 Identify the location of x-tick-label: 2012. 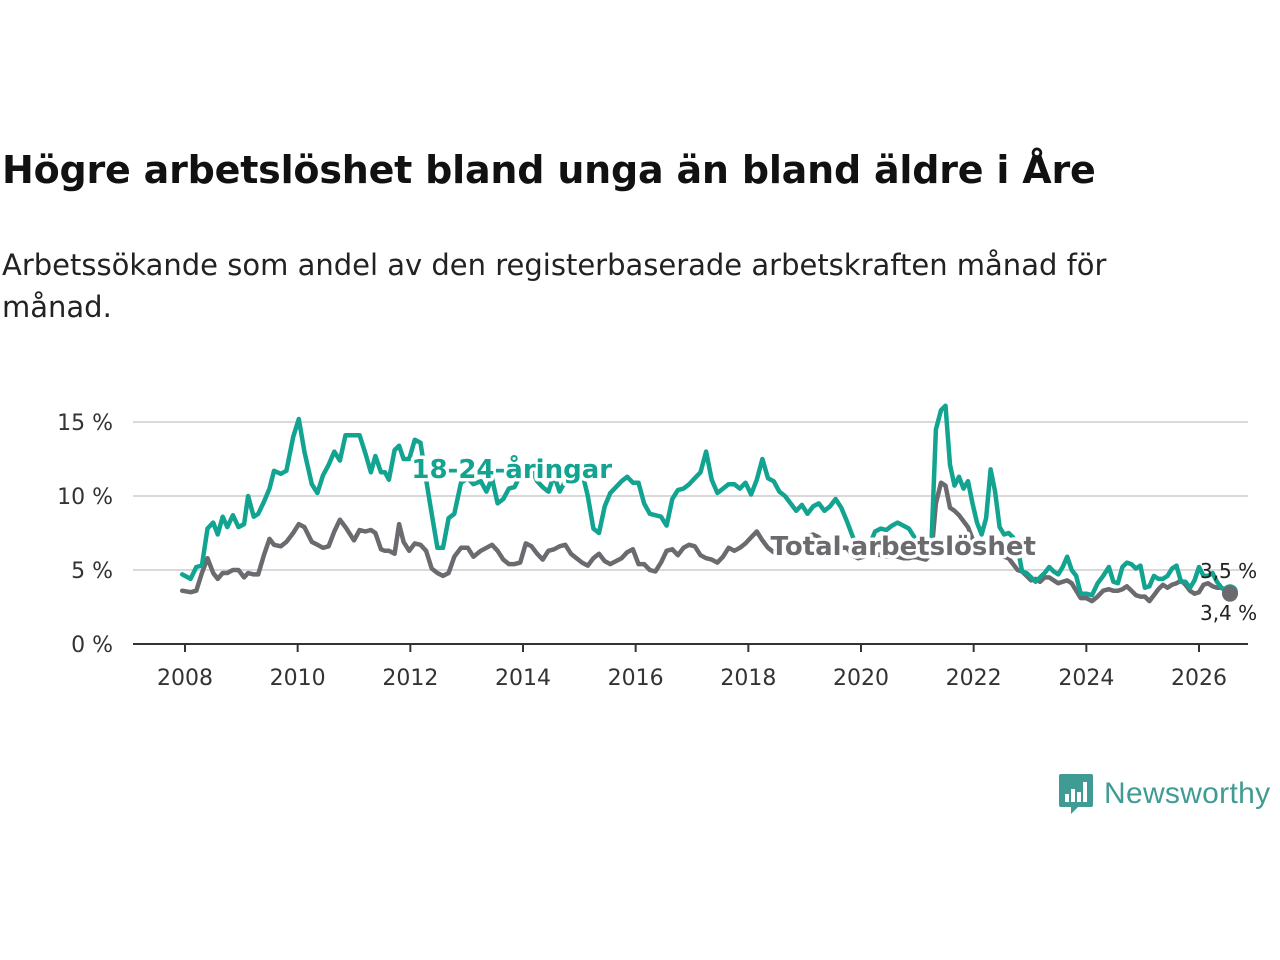
(410, 678).